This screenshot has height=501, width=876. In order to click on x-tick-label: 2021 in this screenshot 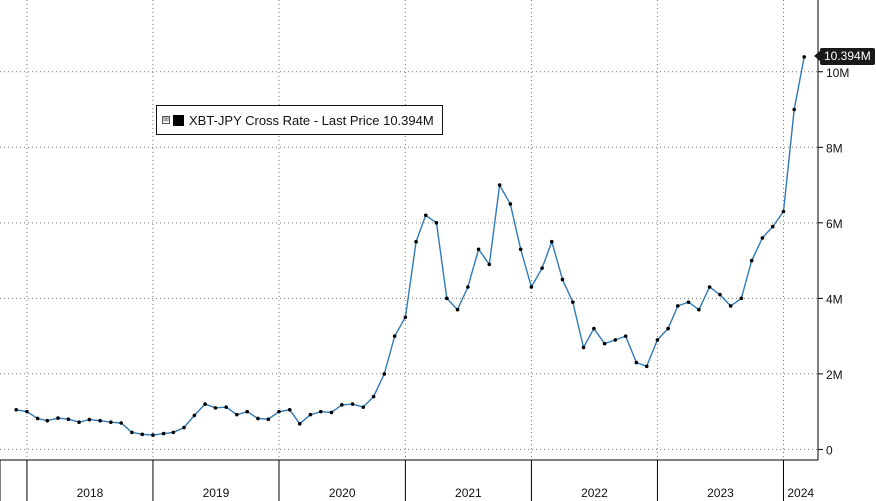, I will do `click(468, 493)`.